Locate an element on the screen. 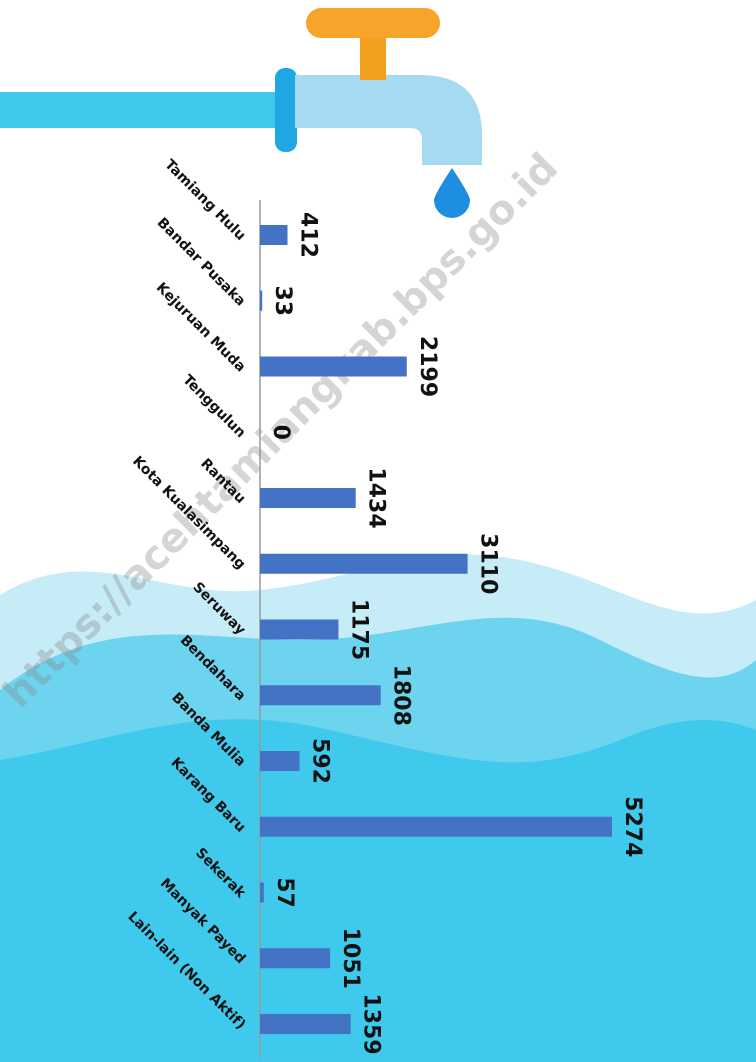 Image resolution: width=756 pixels, height=1062 pixels. value-label: 1808 is located at coordinates (401, 695).